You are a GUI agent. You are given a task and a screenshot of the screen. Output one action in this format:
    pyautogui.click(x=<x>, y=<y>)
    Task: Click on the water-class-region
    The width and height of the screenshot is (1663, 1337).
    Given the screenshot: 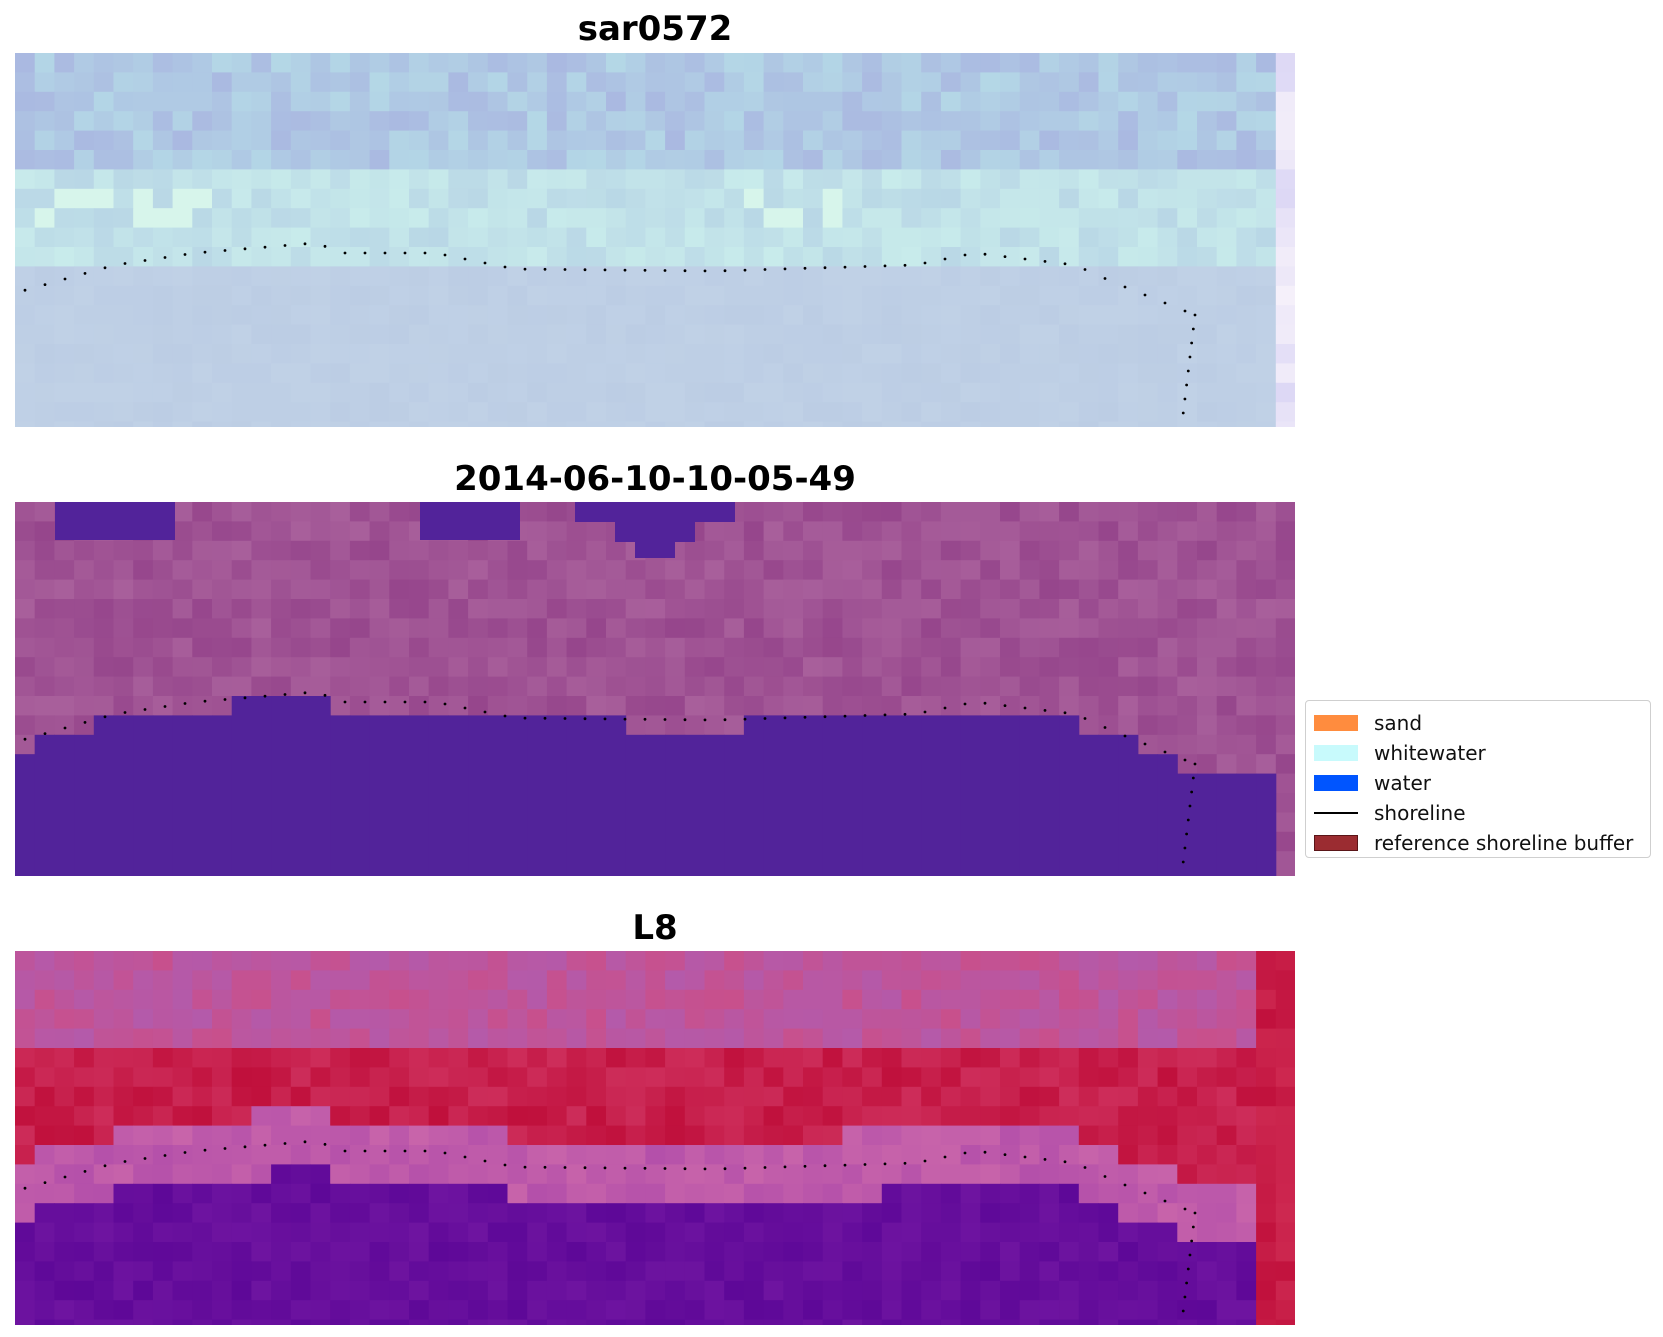 What is the action you would take?
    pyautogui.click(x=261, y=786)
    